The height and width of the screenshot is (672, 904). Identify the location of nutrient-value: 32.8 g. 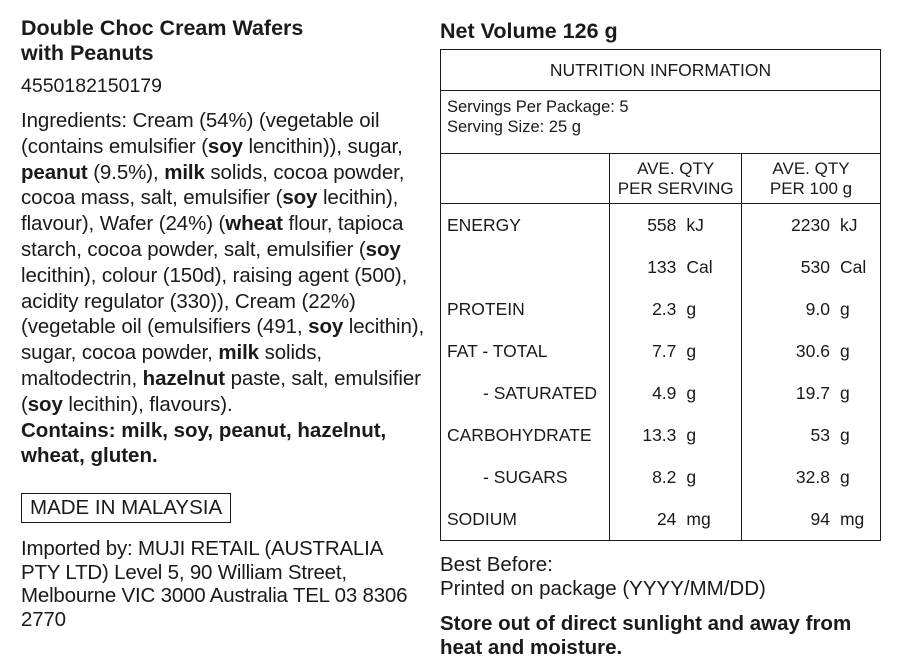
(811, 477).